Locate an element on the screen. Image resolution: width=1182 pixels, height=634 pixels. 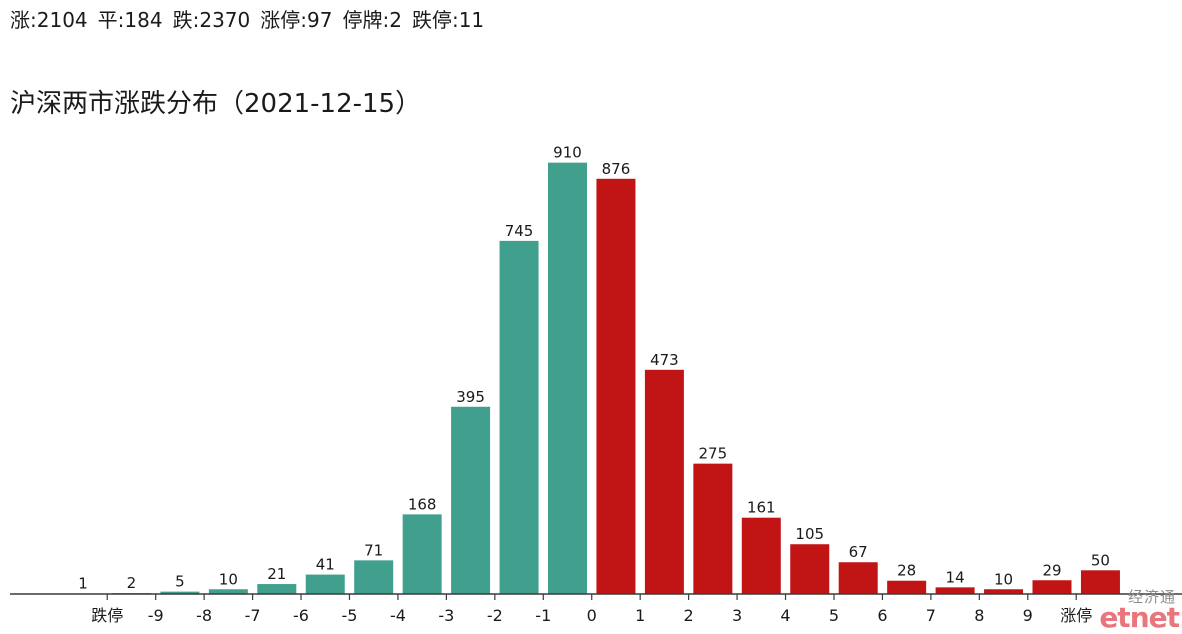
summary-rise: 涨:2104 is located at coordinates (49, 20).